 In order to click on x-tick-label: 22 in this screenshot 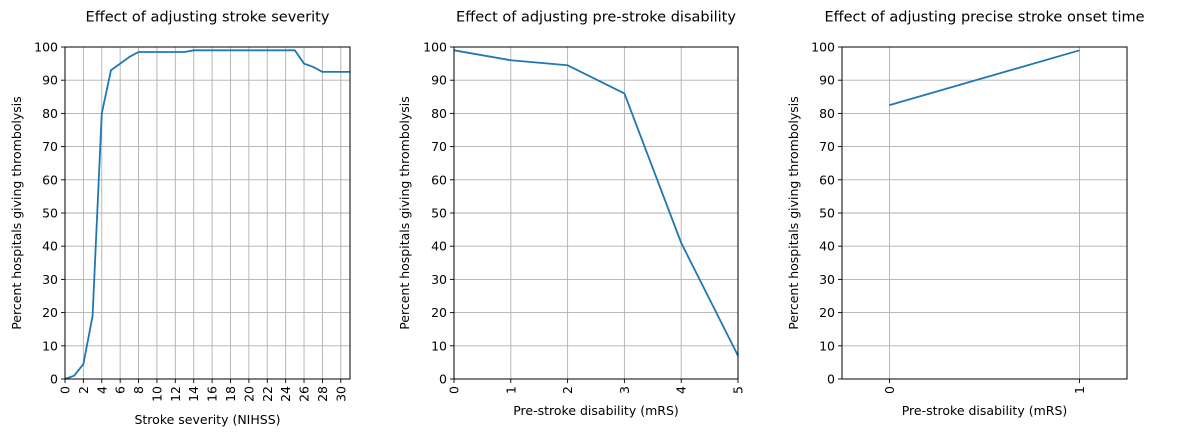, I will do `click(267, 394)`.